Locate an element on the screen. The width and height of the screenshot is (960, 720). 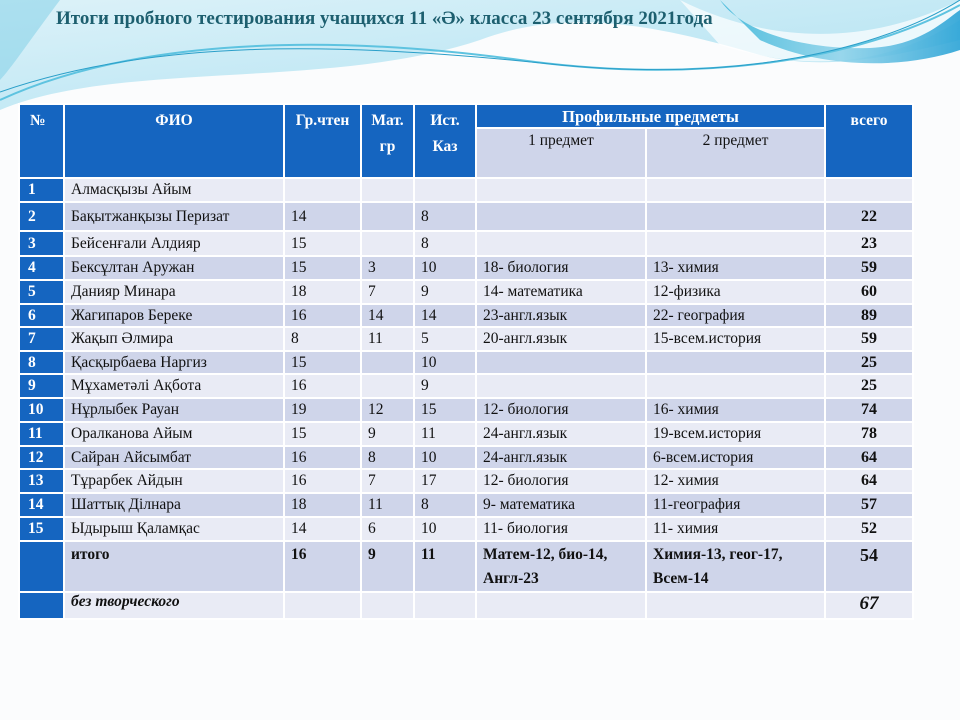
cell-num: 14 is located at coordinates (41, 505).